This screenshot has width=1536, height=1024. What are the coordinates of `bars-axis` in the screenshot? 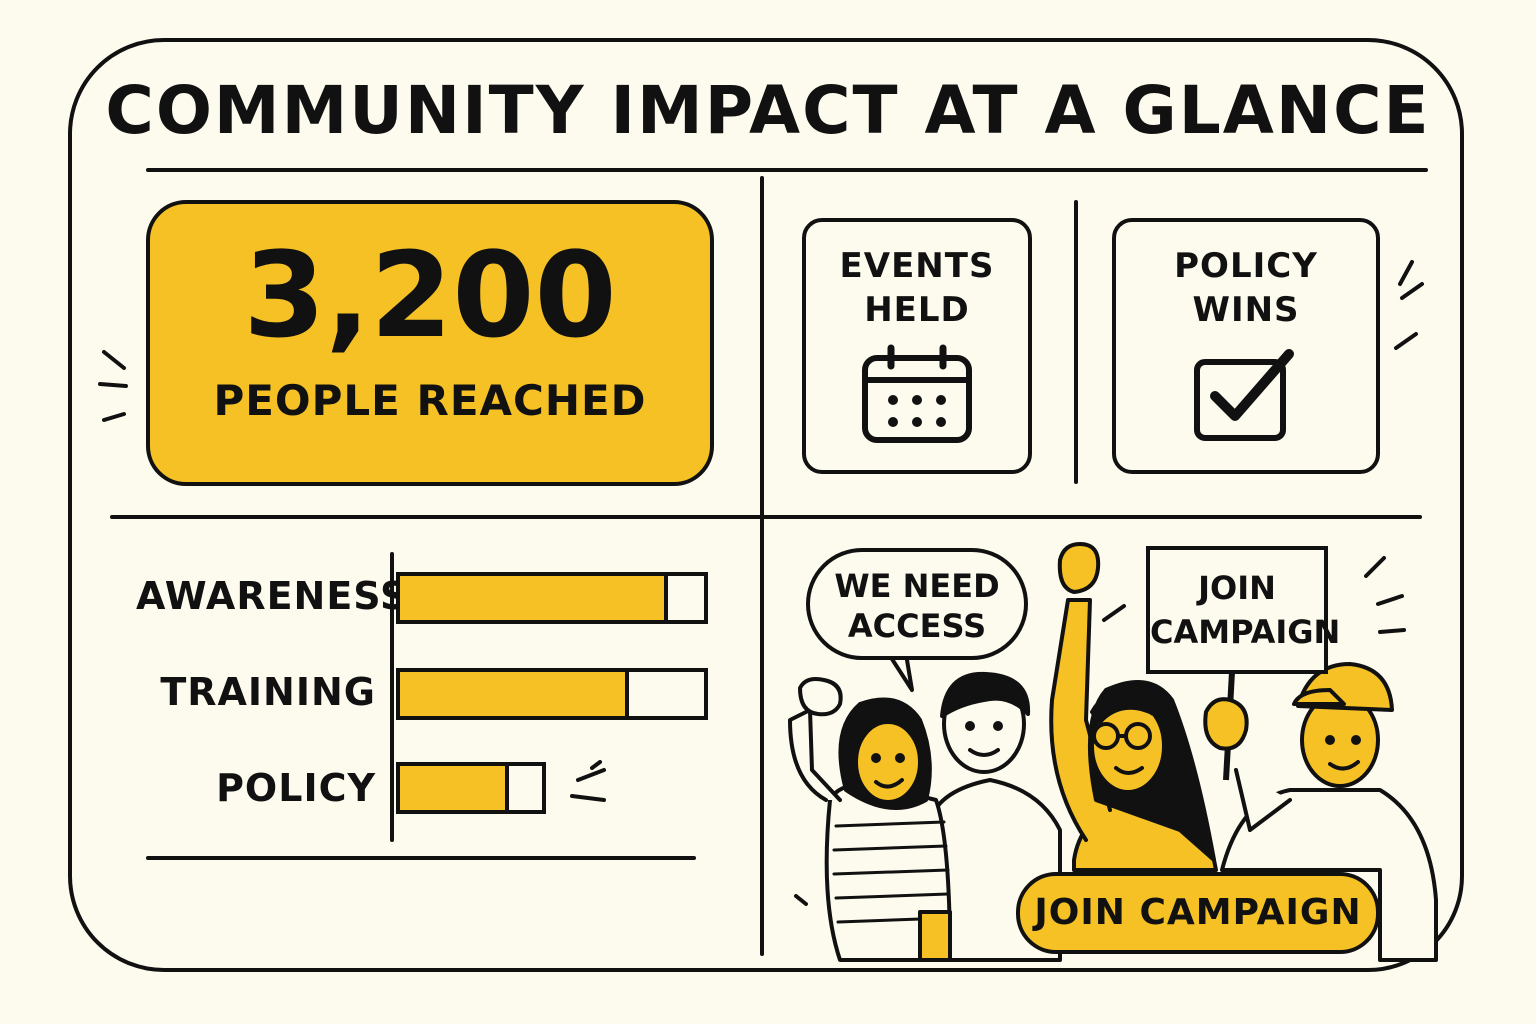 It's located at (392, 697).